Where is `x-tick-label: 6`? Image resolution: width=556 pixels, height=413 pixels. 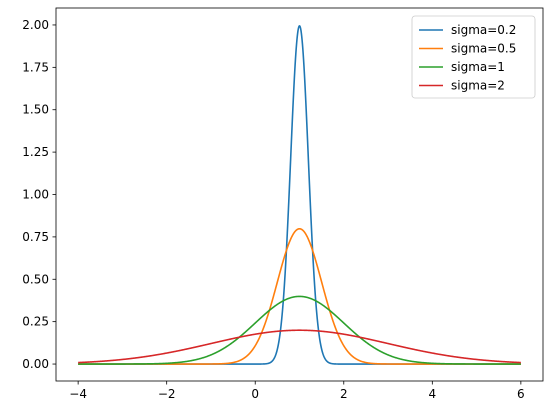
x-tick-label: 6 is located at coordinates (521, 394).